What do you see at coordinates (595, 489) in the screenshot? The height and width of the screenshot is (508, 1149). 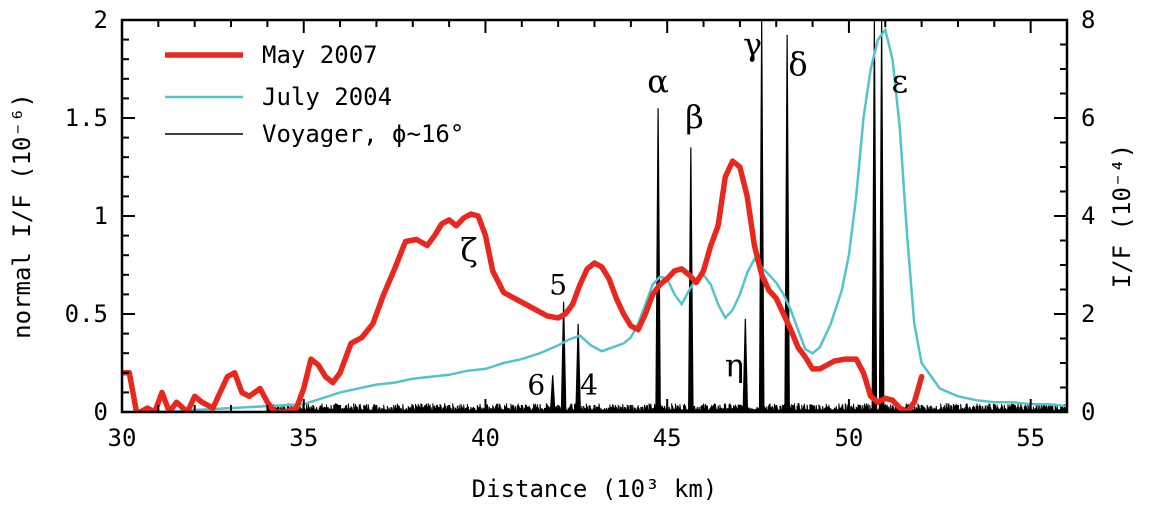 I see `x-axis-title: Distance (10³ km)` at bounding box center [595, 489].